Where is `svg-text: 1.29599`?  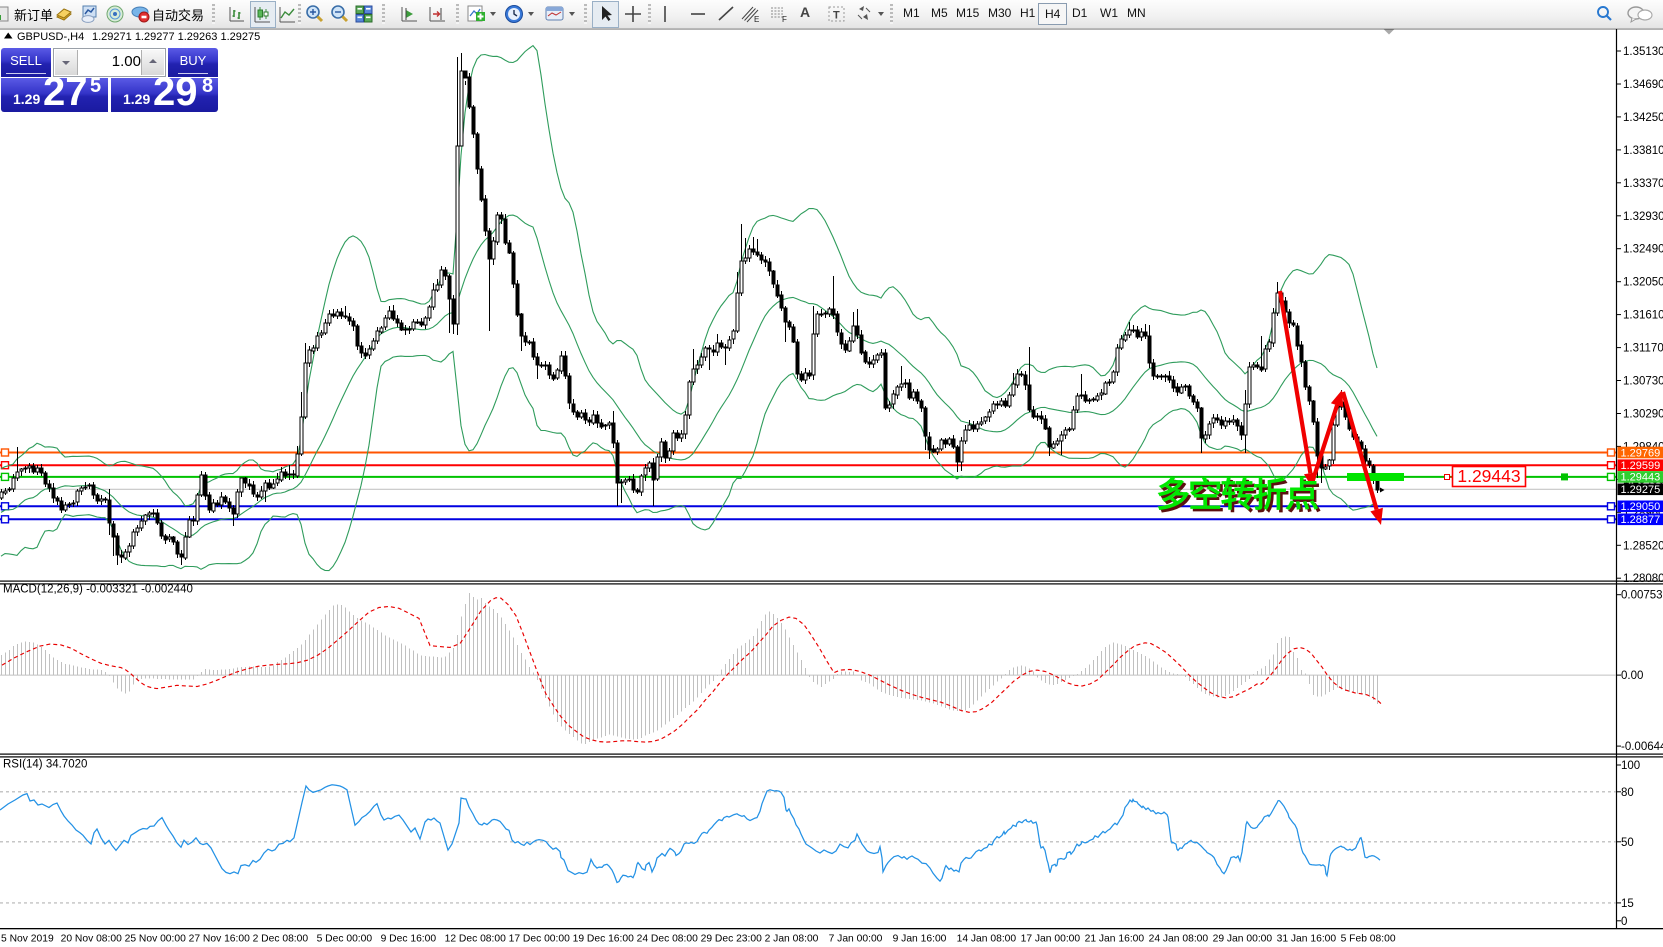
svg-text: 1.29599 is located at coordinates (1641, 466).